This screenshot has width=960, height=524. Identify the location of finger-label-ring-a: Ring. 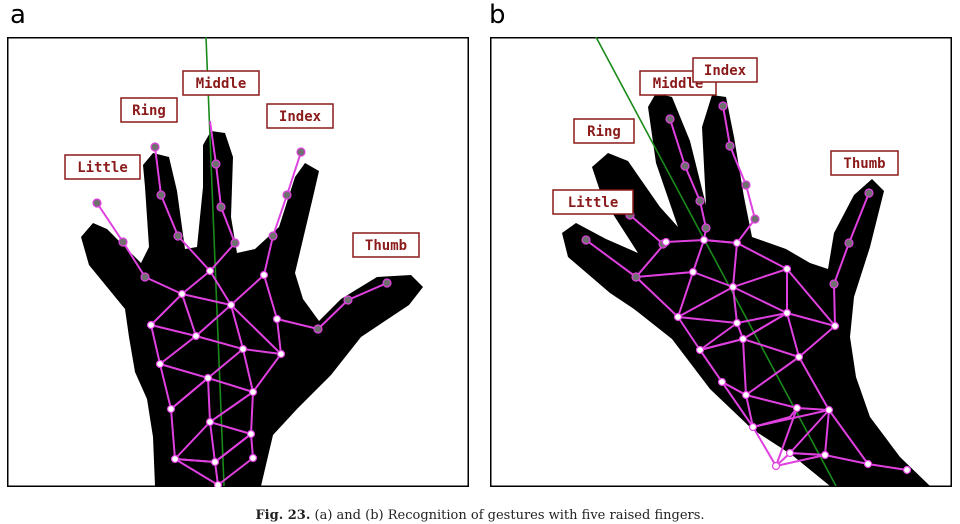
(149, 110).